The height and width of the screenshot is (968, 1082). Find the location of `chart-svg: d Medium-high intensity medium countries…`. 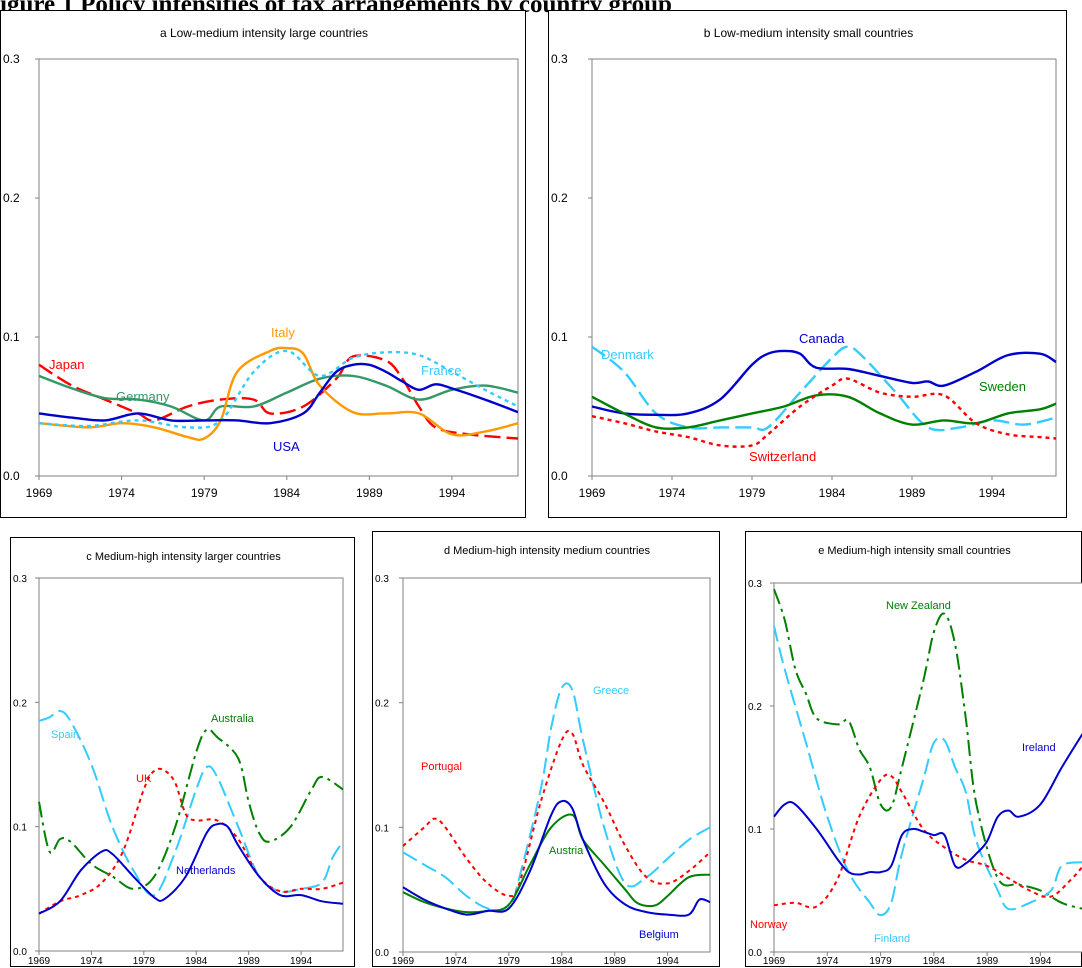

chart-svg: d Medium-high intensity medium countries… is located at coordinates (543, 756).